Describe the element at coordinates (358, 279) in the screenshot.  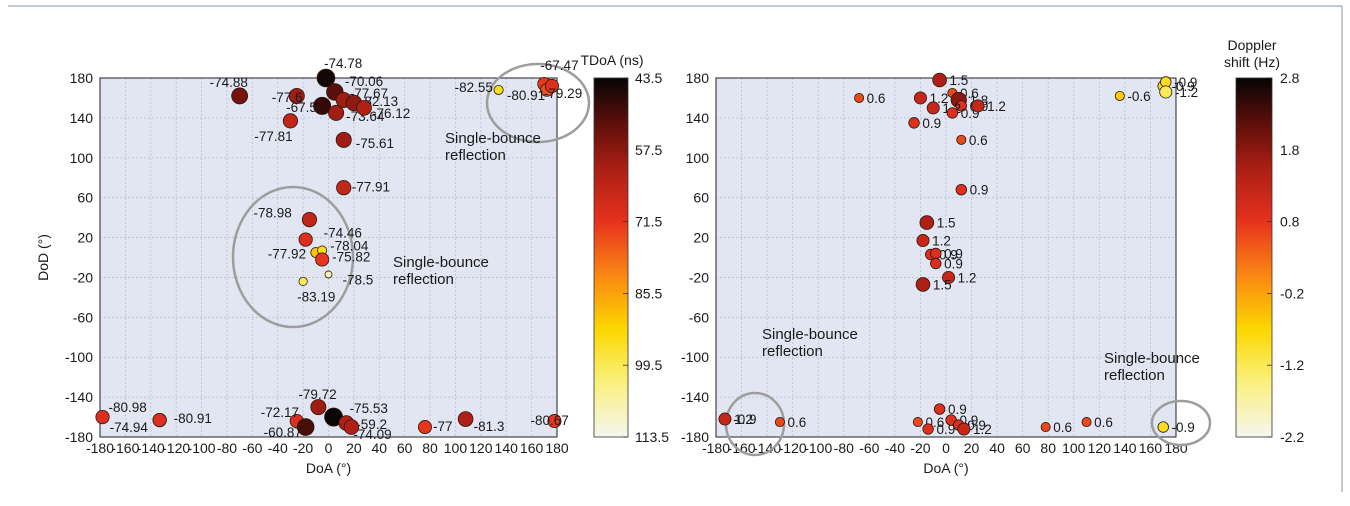
I see `data-label: -78.5` at that location.